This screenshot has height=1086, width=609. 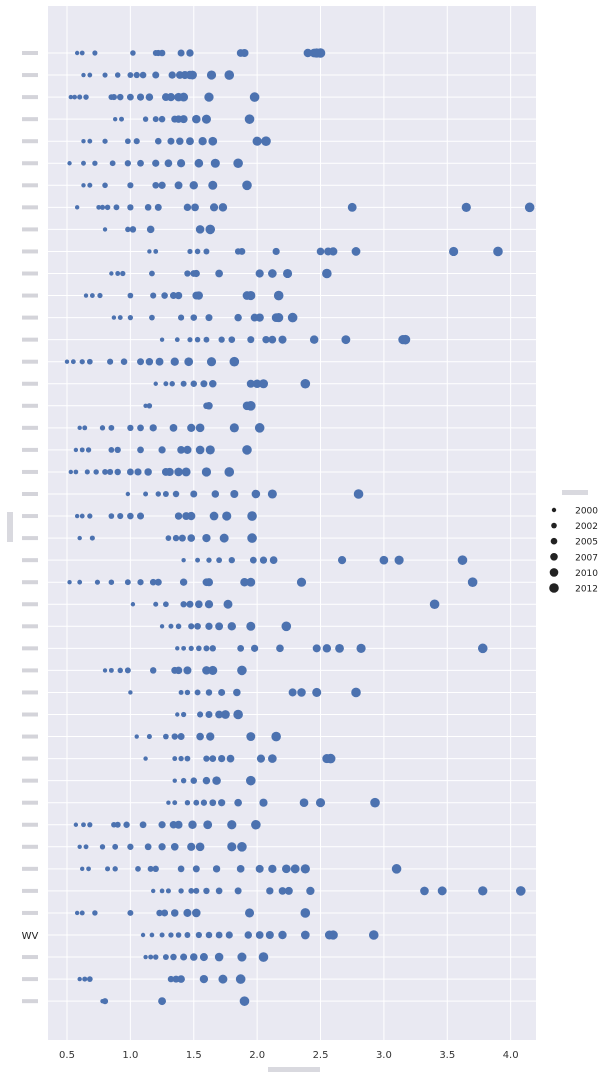 I want to click on x-tick-label: 1.5, so click(x=194, y=1055).